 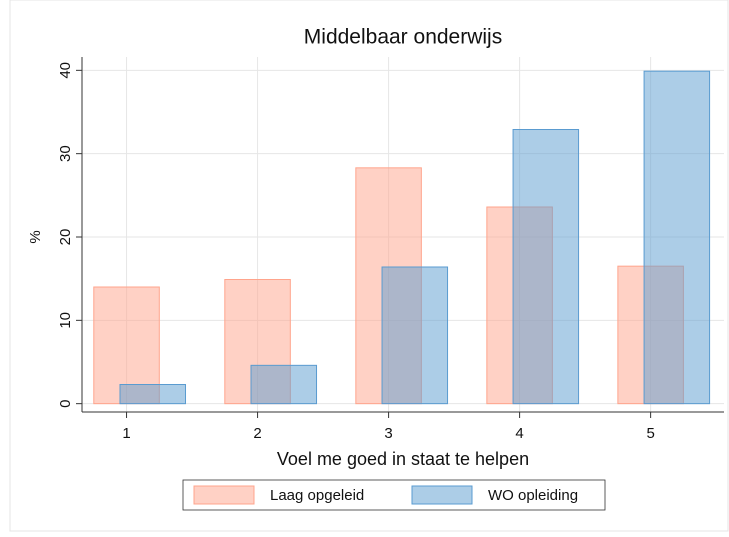 I want to click on y-tick-label: 0, so click(x=65, y=403).